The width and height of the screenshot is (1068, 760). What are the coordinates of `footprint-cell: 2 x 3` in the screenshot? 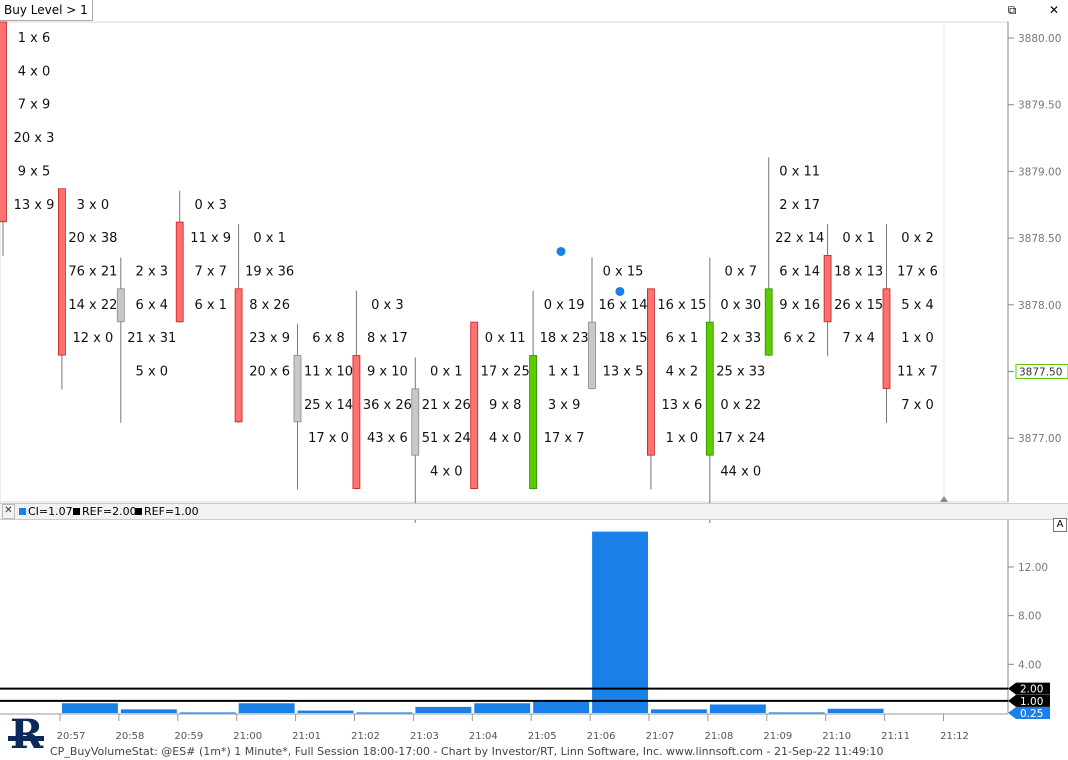 It's located at (152, 271).